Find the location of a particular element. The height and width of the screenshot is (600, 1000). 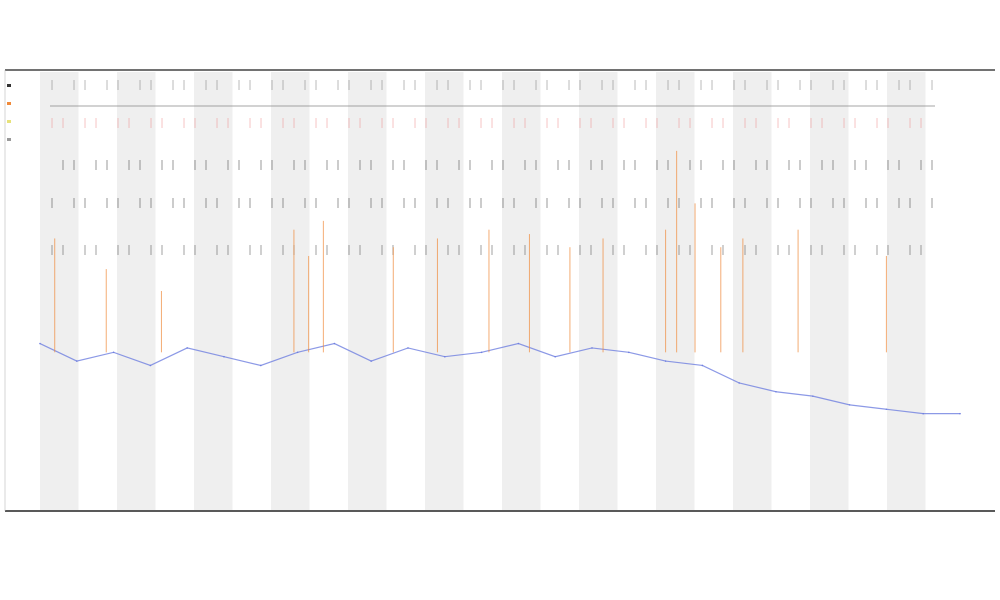

legend is located at coordinates (9, 112).